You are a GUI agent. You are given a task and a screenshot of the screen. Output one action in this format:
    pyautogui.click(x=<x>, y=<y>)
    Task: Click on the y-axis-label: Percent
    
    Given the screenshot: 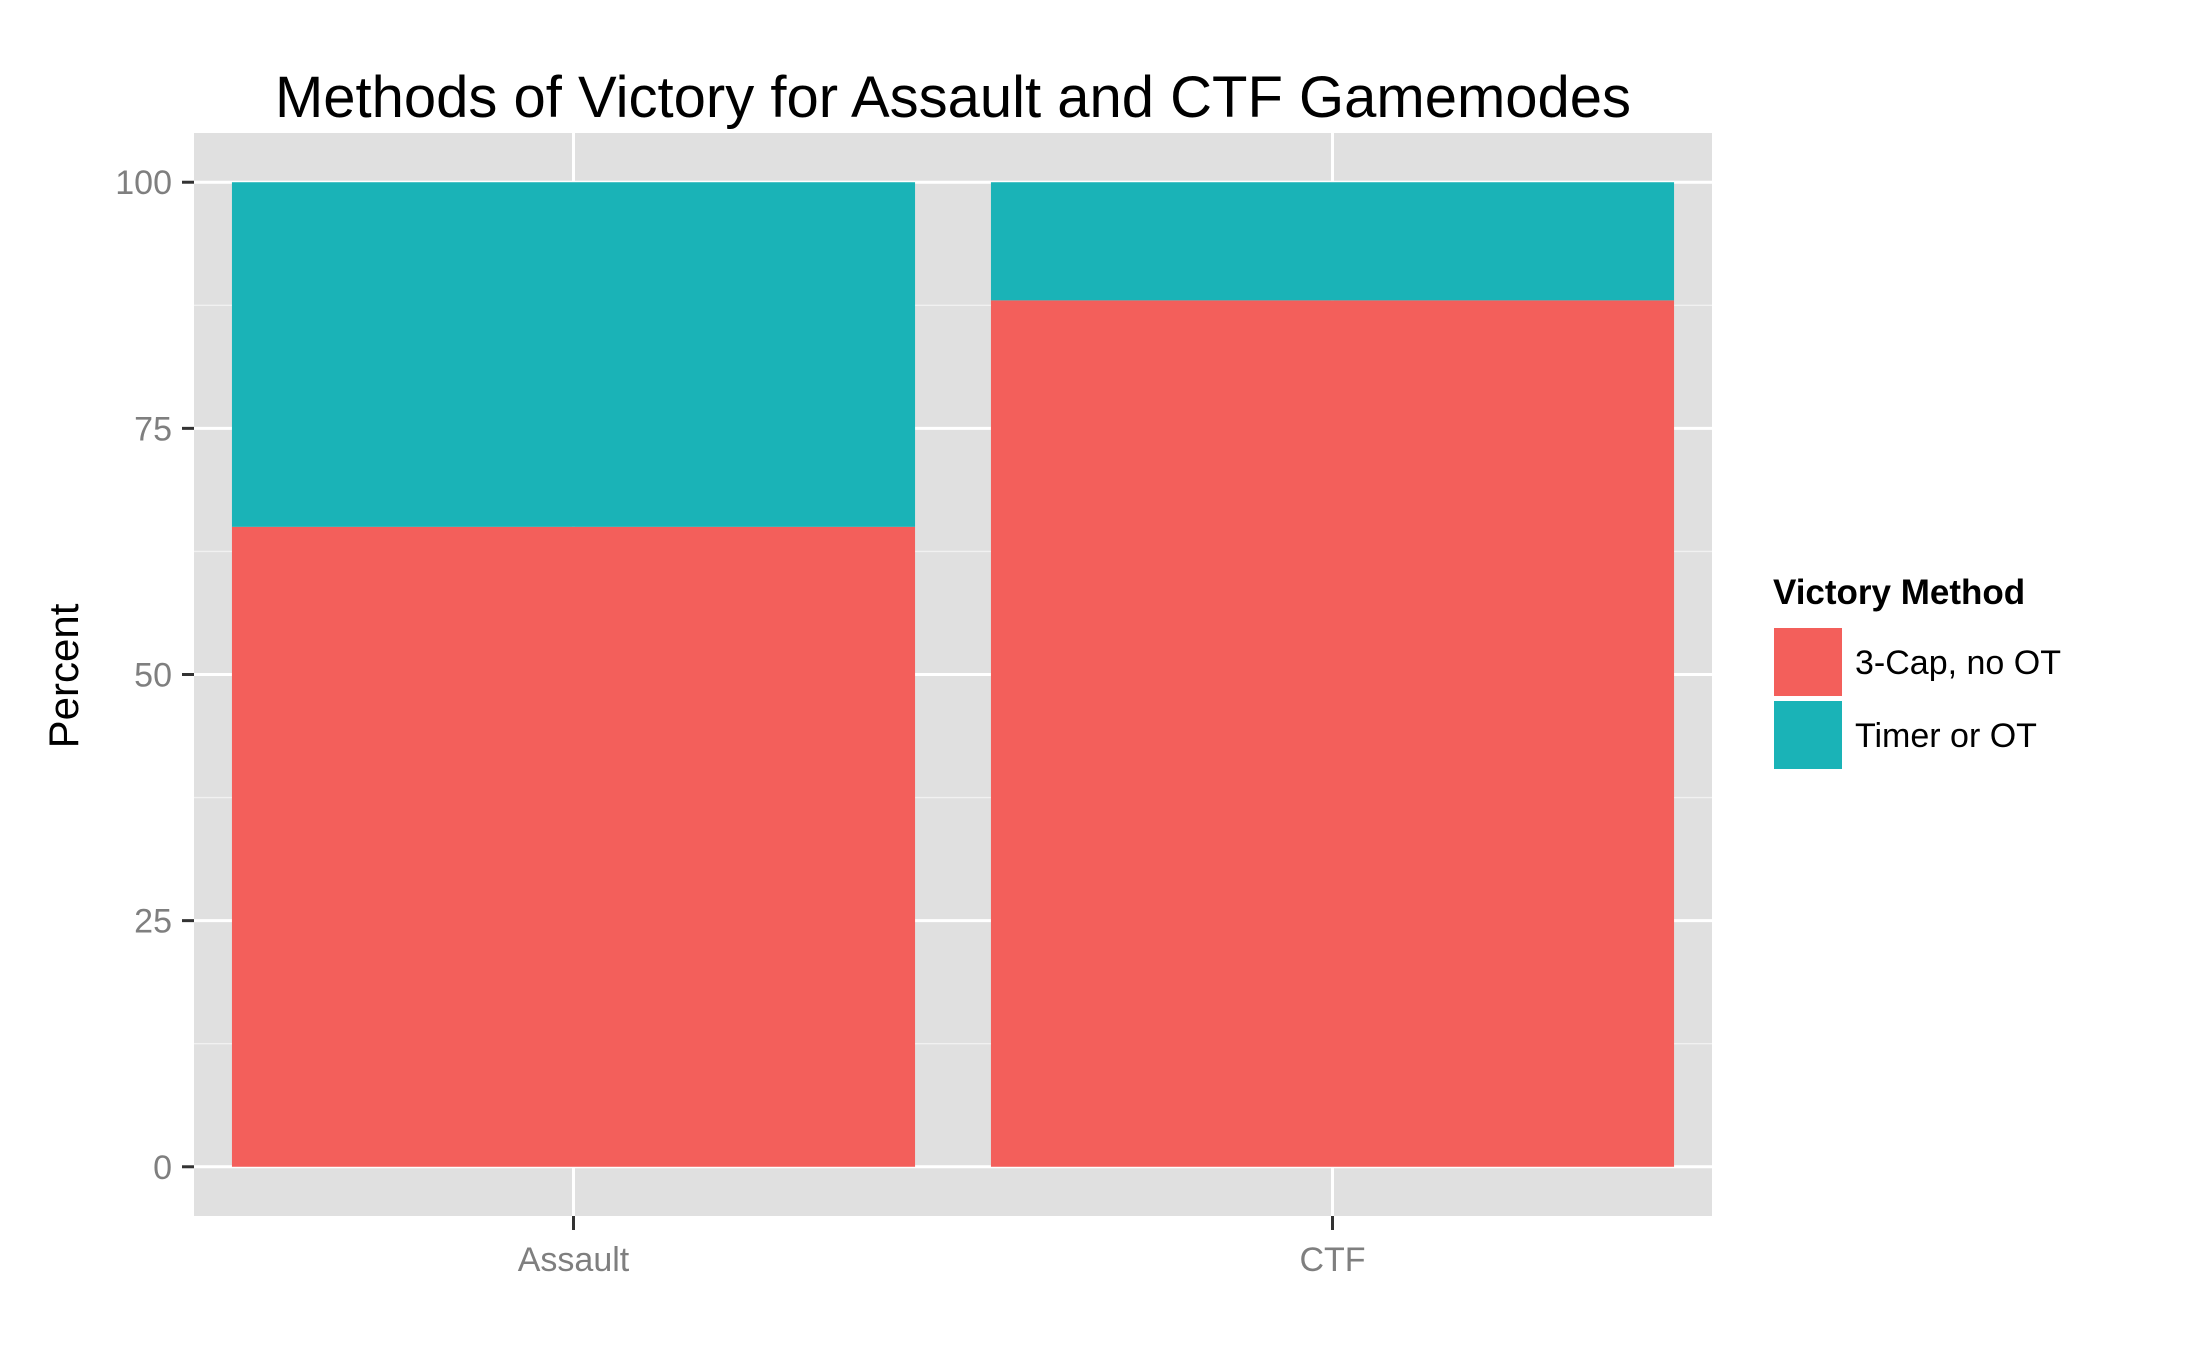 What is the action you would take?
    pyautogui.click(x=63, y=675)
    